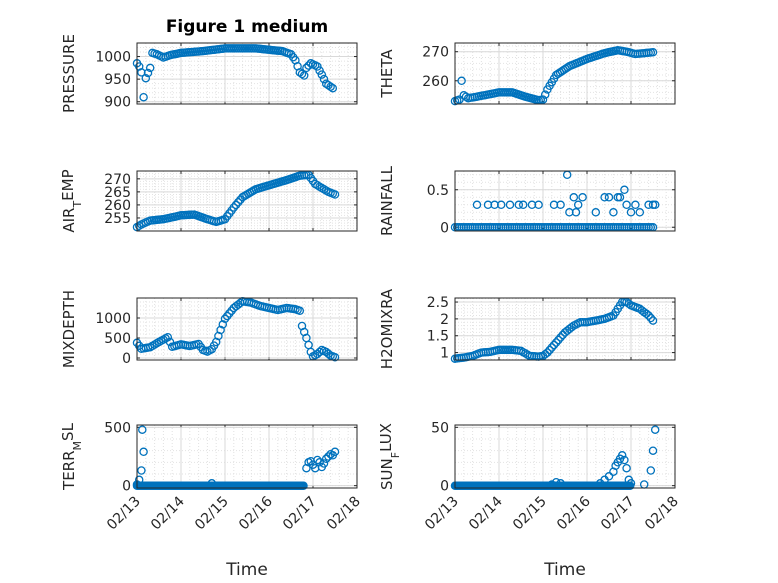 This screenshot has height=583, width=778. I want to click on y-axis-label: SUNFLUX, so click(389, 456).